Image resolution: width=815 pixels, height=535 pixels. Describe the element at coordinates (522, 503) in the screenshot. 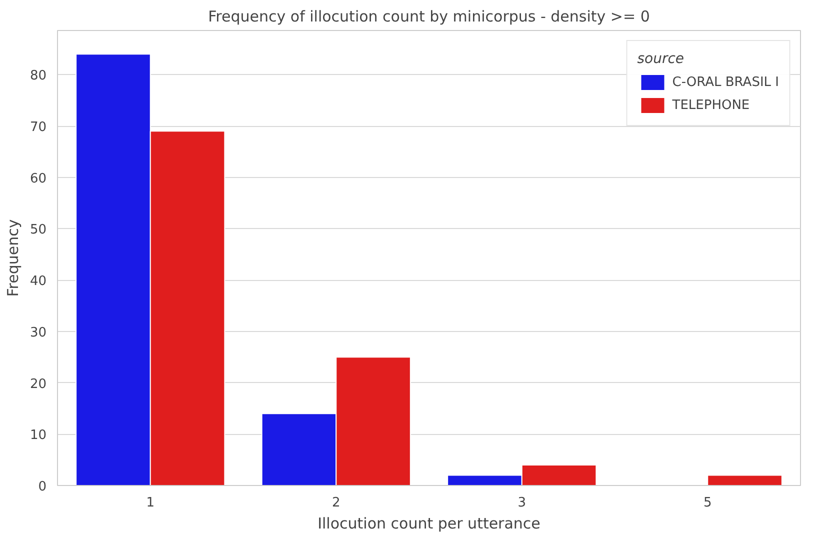

I see `x-tick-label: 3` at that location.